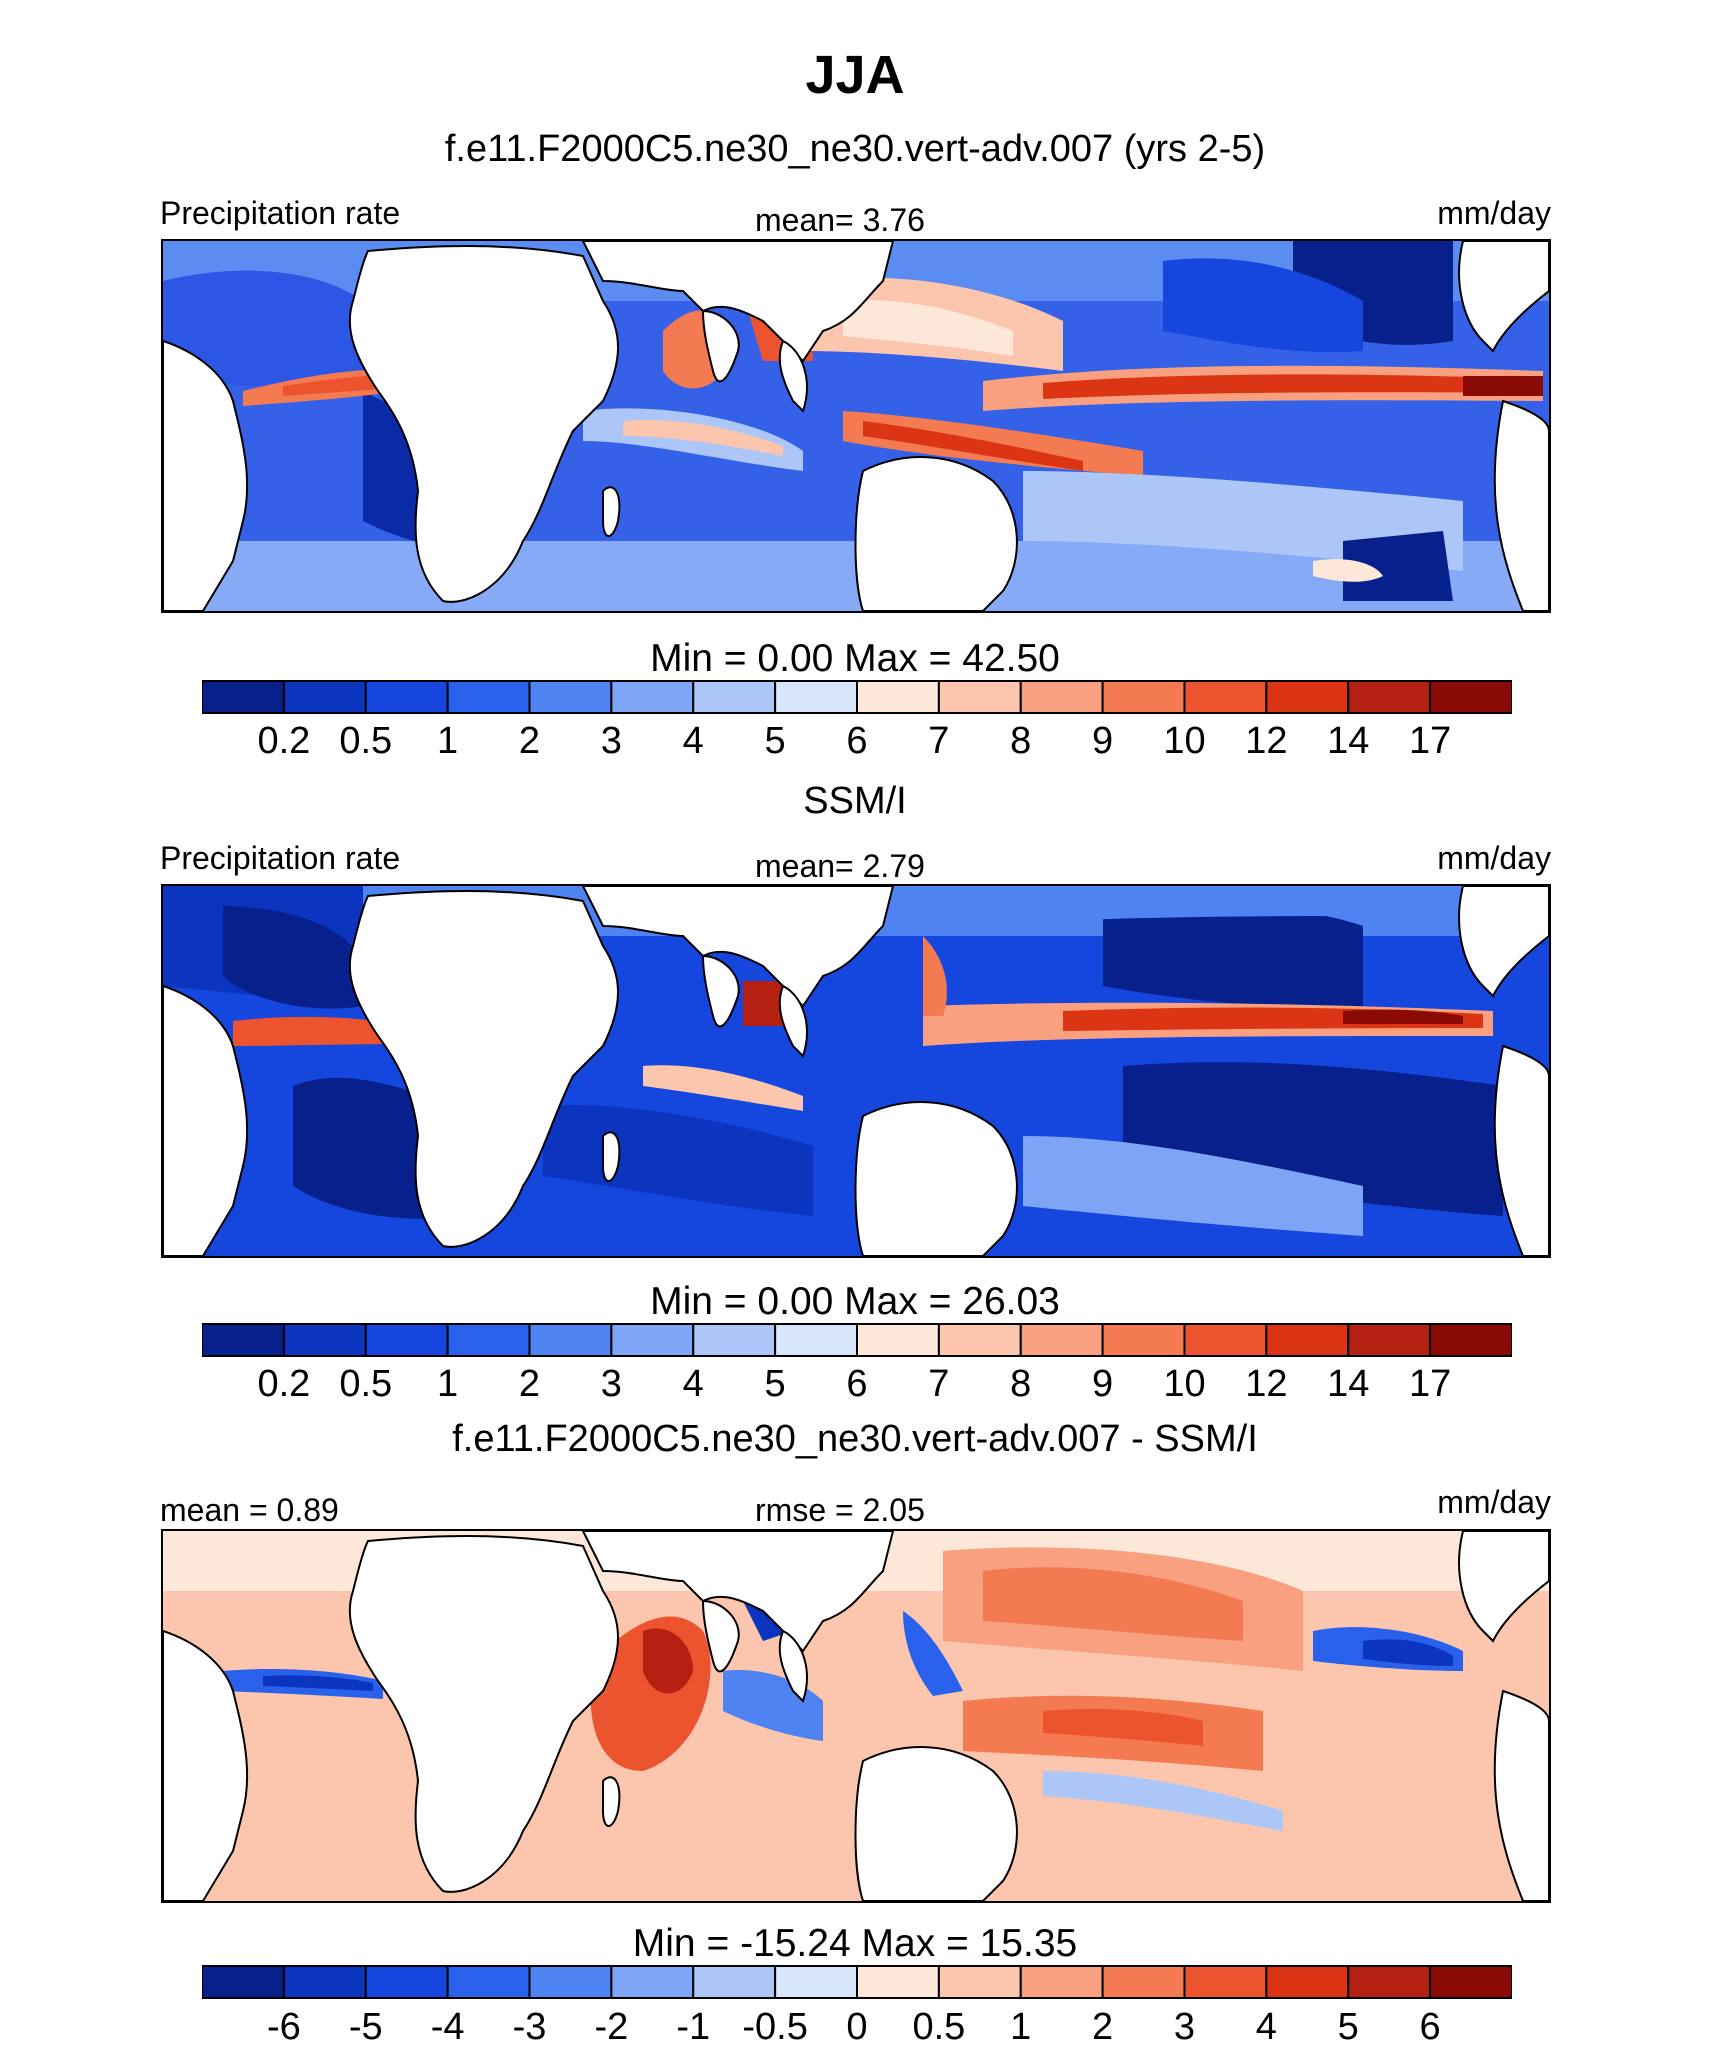 This screenshot has height=2064, width=1710. What do you see at coordinates (447, 2027) in the screenshot?
I see `colorbar-tick-label: -4` at bounding box center [447, 2027].